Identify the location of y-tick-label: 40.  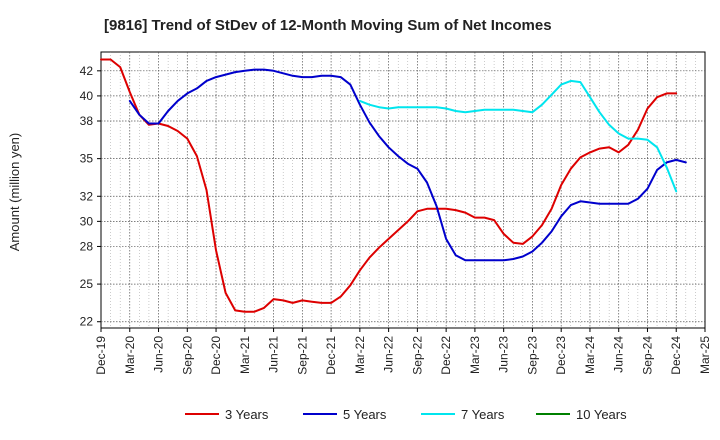
(87, 96).